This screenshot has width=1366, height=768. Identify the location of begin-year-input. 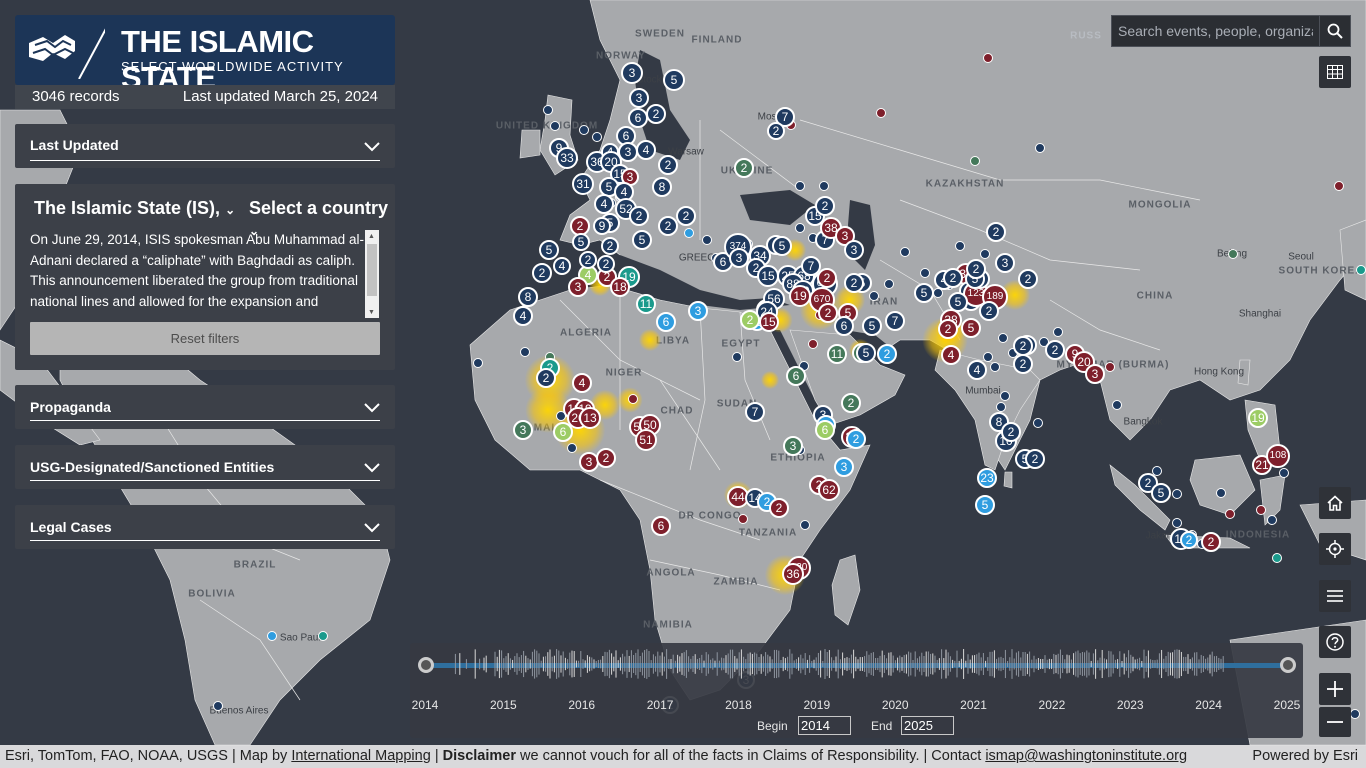
(824, 725).